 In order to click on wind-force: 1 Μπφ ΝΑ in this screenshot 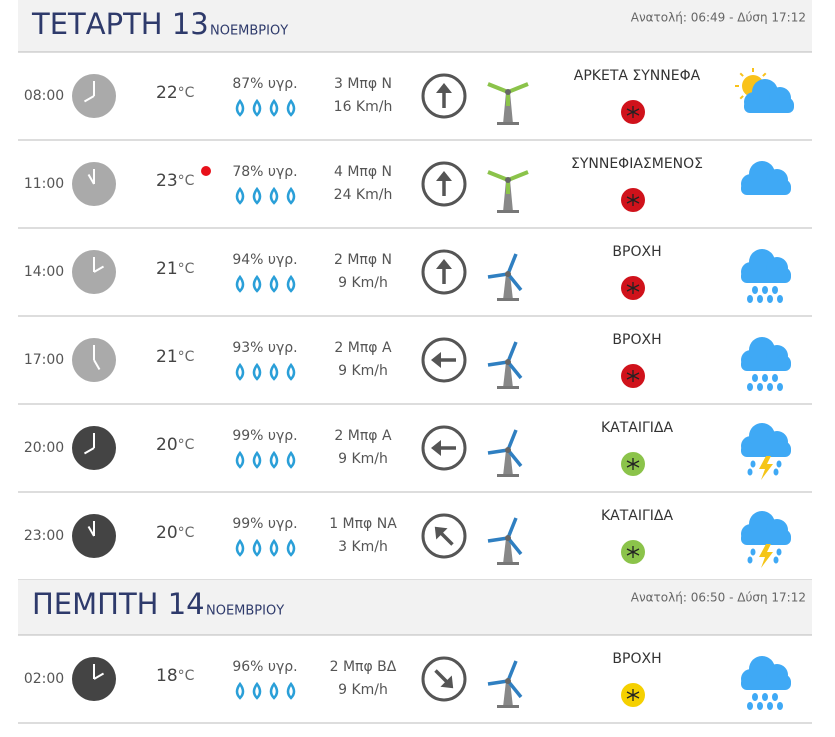, I will do `click(363, 524)`.